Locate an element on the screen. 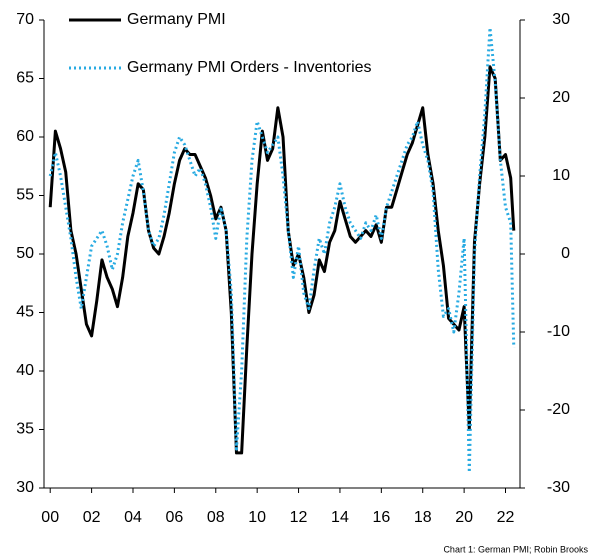 This screenshot has height=560, width=598. x-tick-label: 06 is located at coordinates (174, 517).